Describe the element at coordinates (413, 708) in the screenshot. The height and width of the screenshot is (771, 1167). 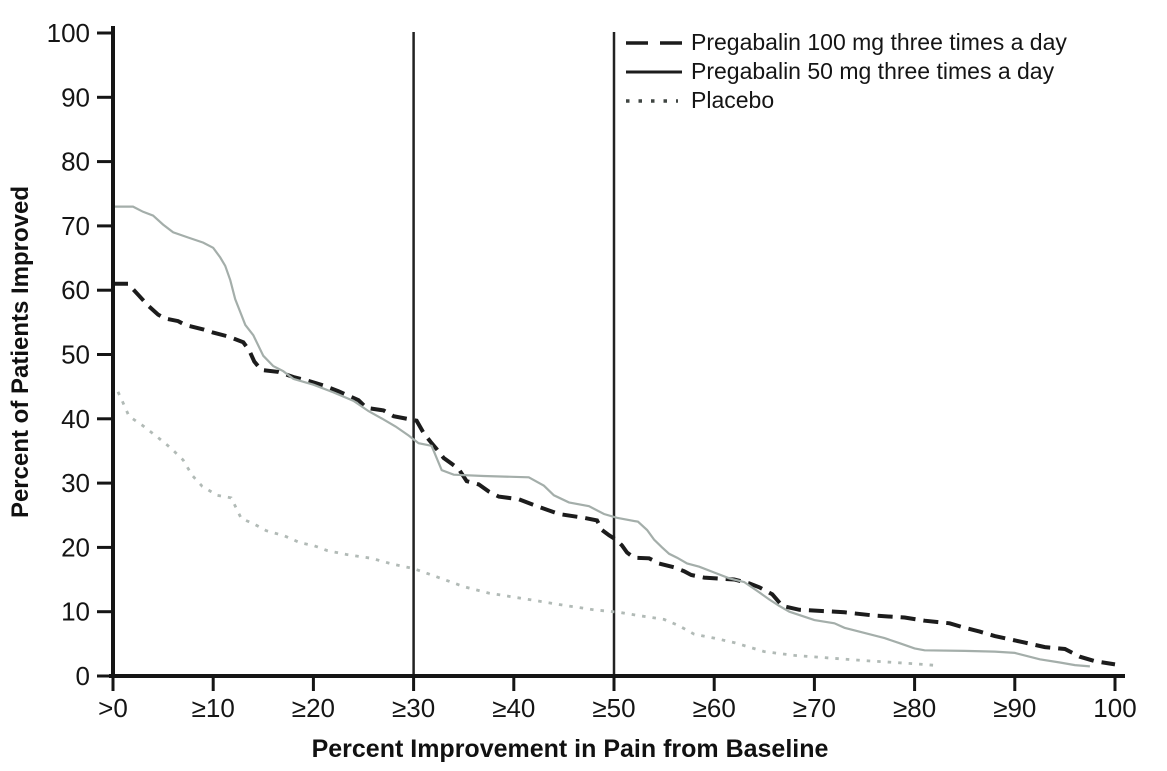
I see `x-tick-label: ≥30` at that location.